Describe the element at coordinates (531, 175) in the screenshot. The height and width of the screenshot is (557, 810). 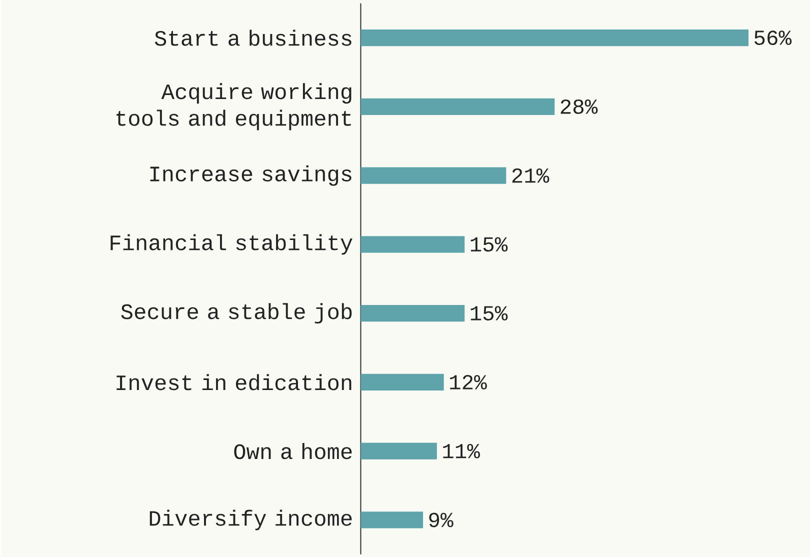
I see `data-label: 21%` at that location.